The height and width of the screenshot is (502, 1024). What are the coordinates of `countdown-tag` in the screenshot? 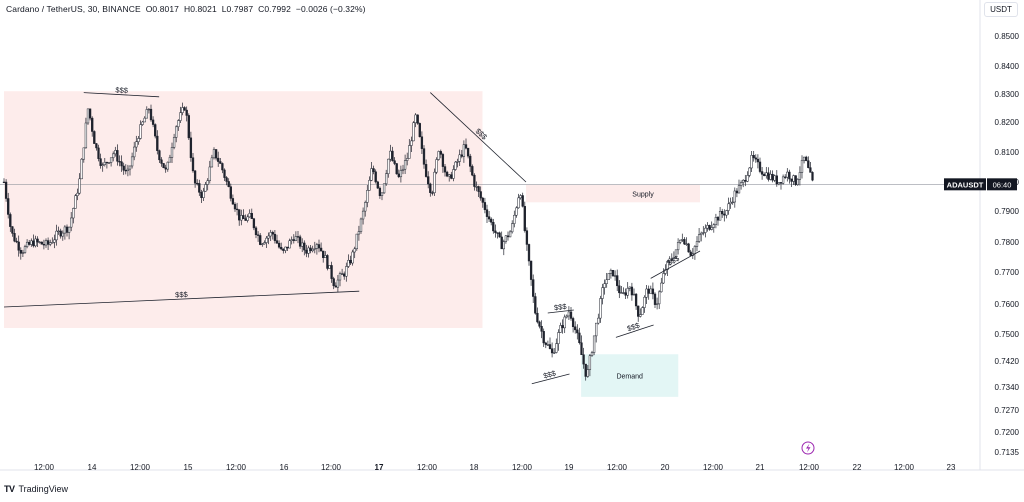 It's located at (1002, 184).